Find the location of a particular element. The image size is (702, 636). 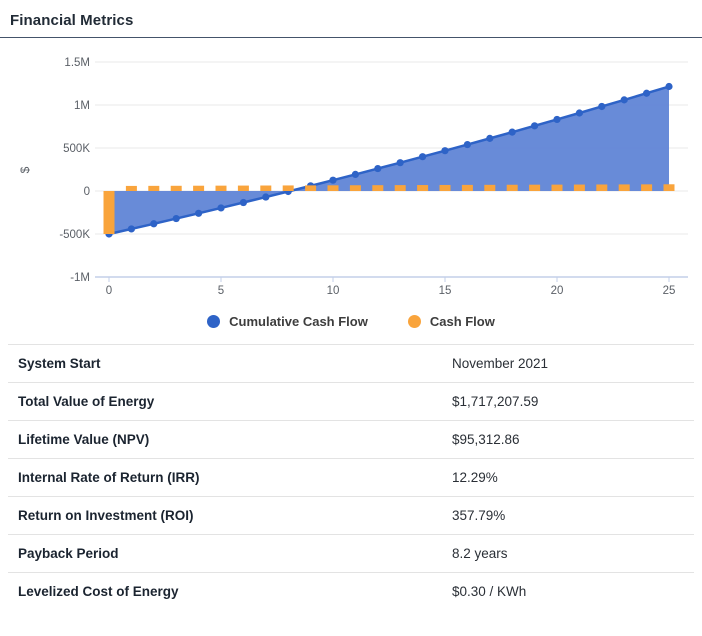

x-axis-tick-label: 20 is located at coordinates (557, 291).